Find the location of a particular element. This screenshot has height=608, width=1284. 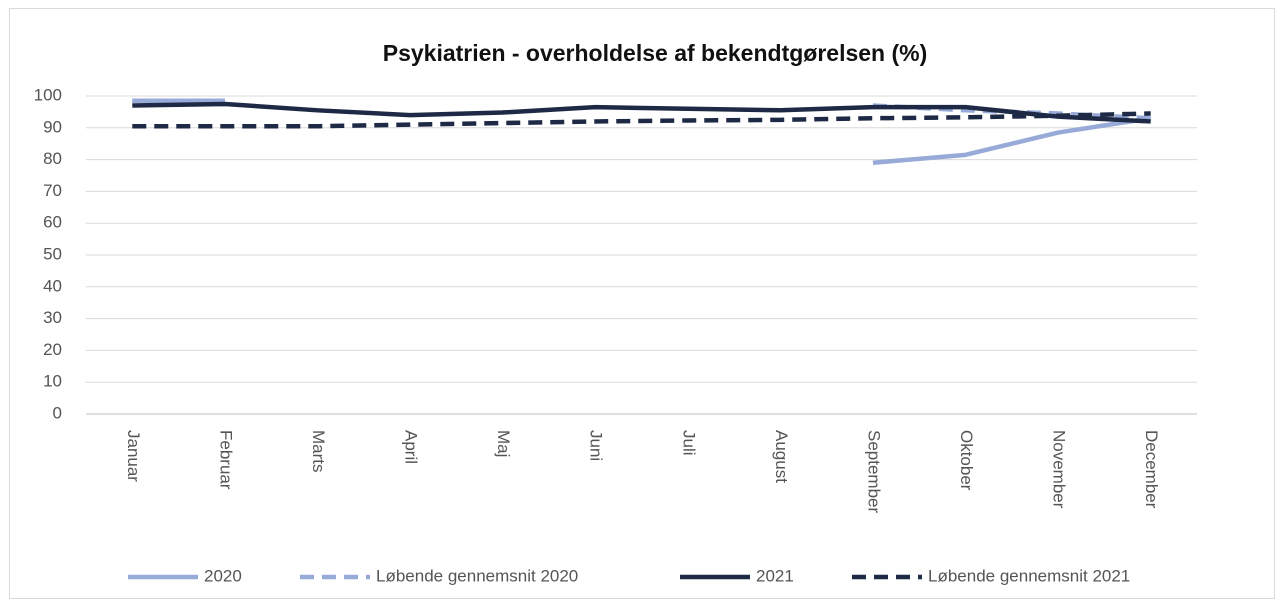

legend-label: Løbende gennemsnit 2021 is located at coordinates (1029, 575).